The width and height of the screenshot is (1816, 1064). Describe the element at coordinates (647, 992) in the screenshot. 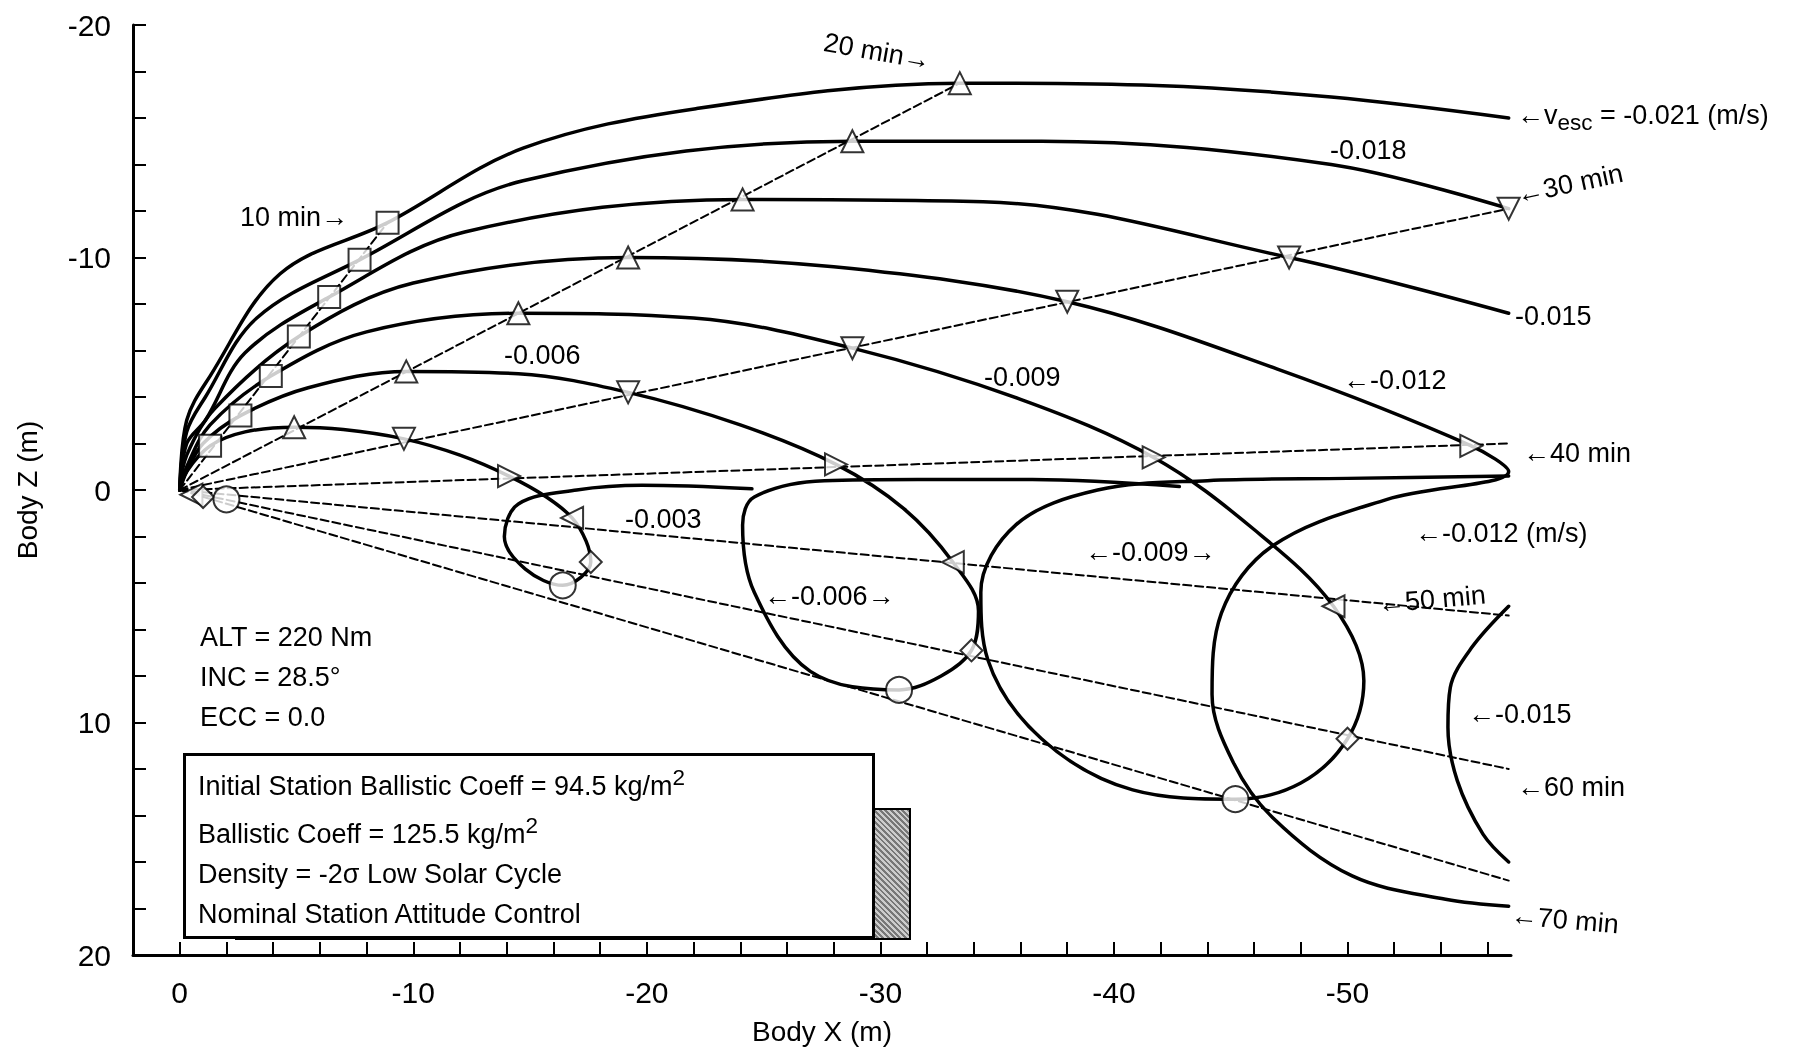

I see `x-tick-label: -20` at that location.